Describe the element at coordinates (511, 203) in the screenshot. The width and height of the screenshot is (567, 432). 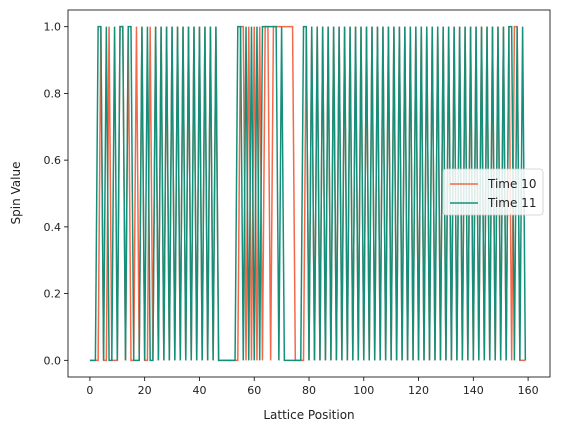
I see `legend-label-time-11: Time 11` at that location.